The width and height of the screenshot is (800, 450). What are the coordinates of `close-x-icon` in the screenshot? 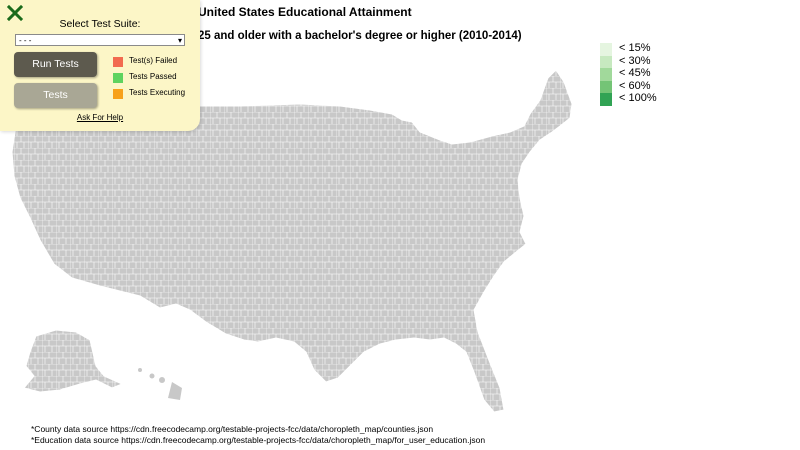 It's located at (15, 13).